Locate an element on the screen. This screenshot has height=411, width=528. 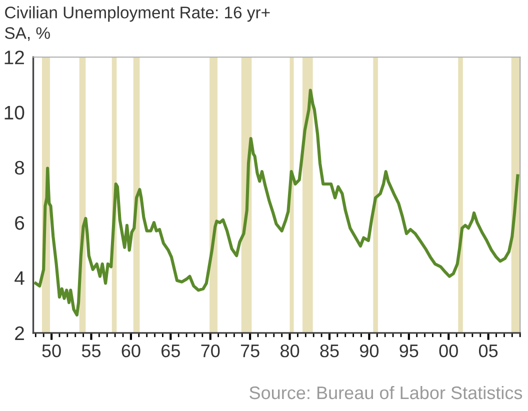
x-tick-label: 95 is located at coordinates (409, 351).